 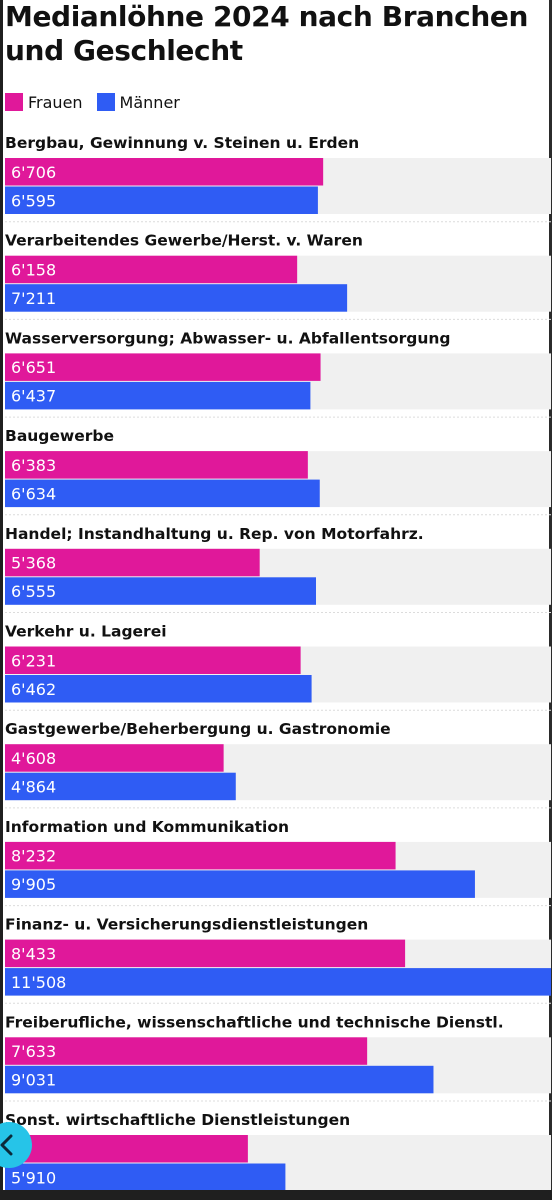 I want to click on category-label: Information und Kommunikation, so click(x=147, y=827).